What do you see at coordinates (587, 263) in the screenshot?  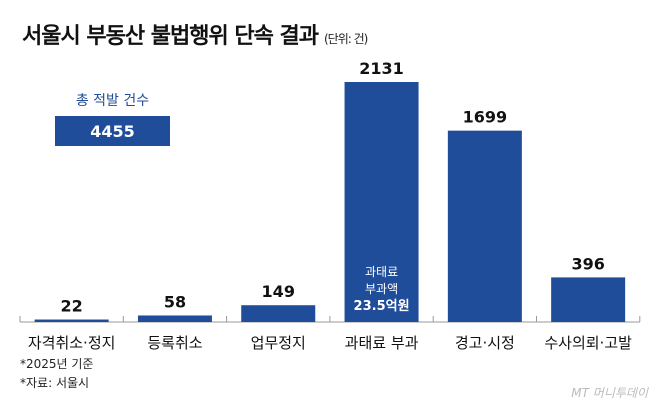 I see `data-label: 396` at bounding box center [587, 263].